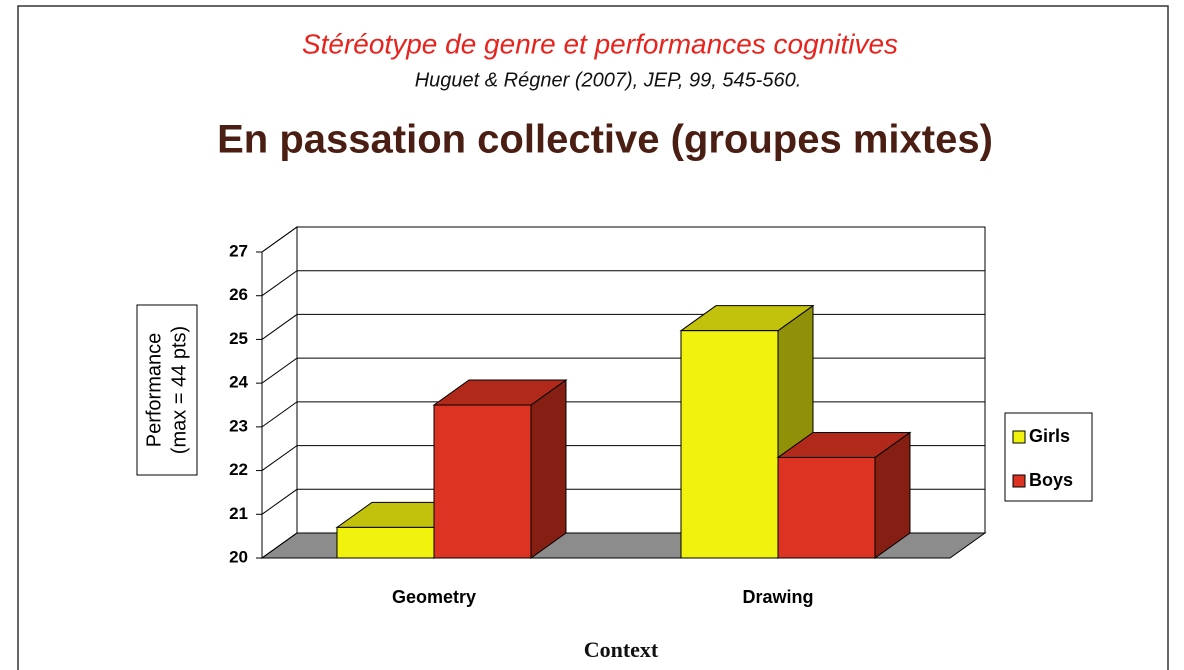  I want to click on y-tick-label: 20, so click(238, 556).